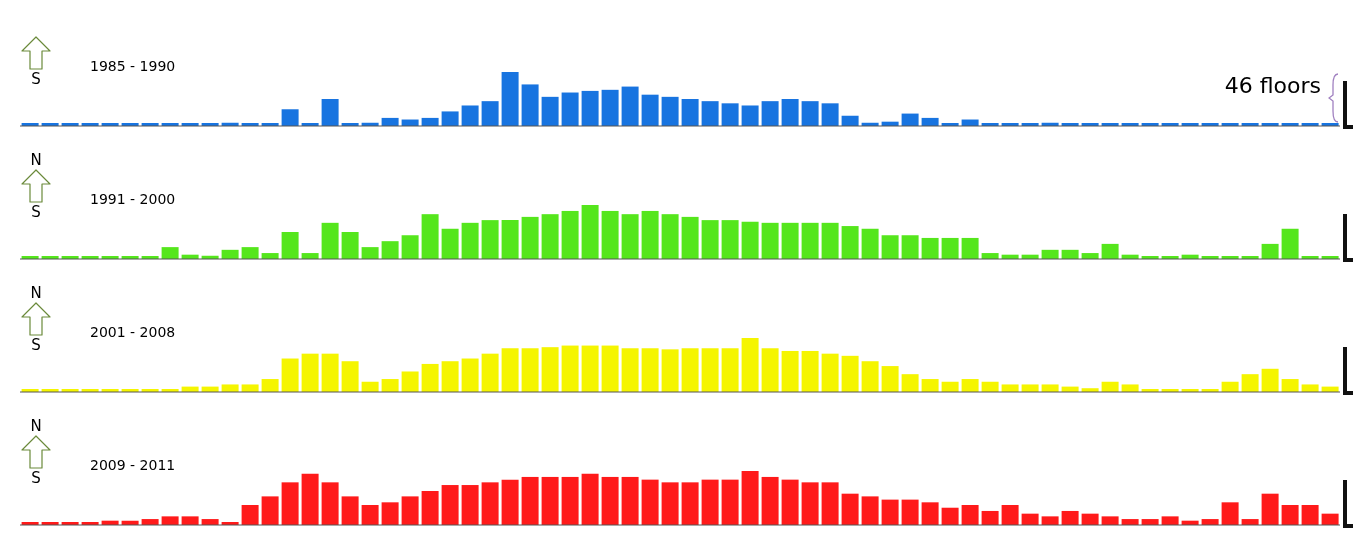  Describe the element at coordinates (133, 465) in the screenshot. I see `chart-title: 2009 - 2011` at that location.